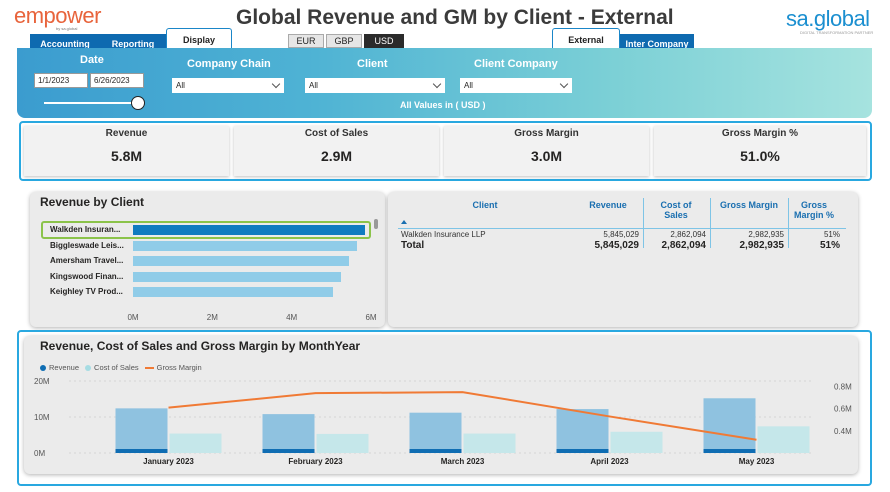 The height and width of the screenshot is (492, 890). Describe the element at coordinates (546, 151) in the screenshot. I see `kpi-gm-card: Gross Margin 3.0M` at that location.